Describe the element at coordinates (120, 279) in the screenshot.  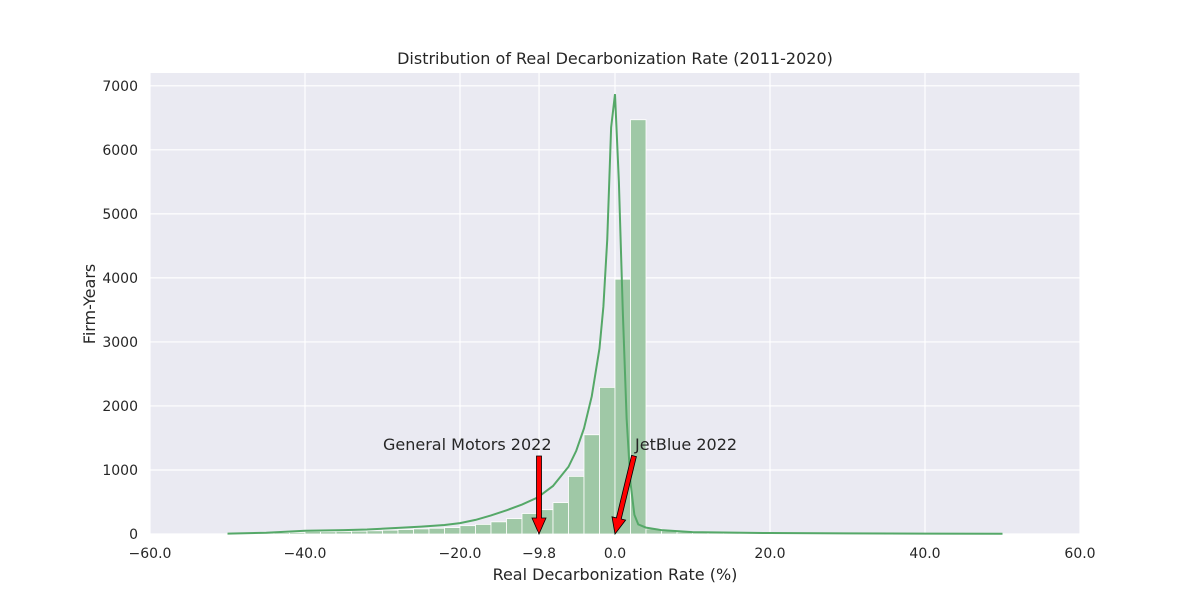
I see `y-tick-label: 4000` at that location.